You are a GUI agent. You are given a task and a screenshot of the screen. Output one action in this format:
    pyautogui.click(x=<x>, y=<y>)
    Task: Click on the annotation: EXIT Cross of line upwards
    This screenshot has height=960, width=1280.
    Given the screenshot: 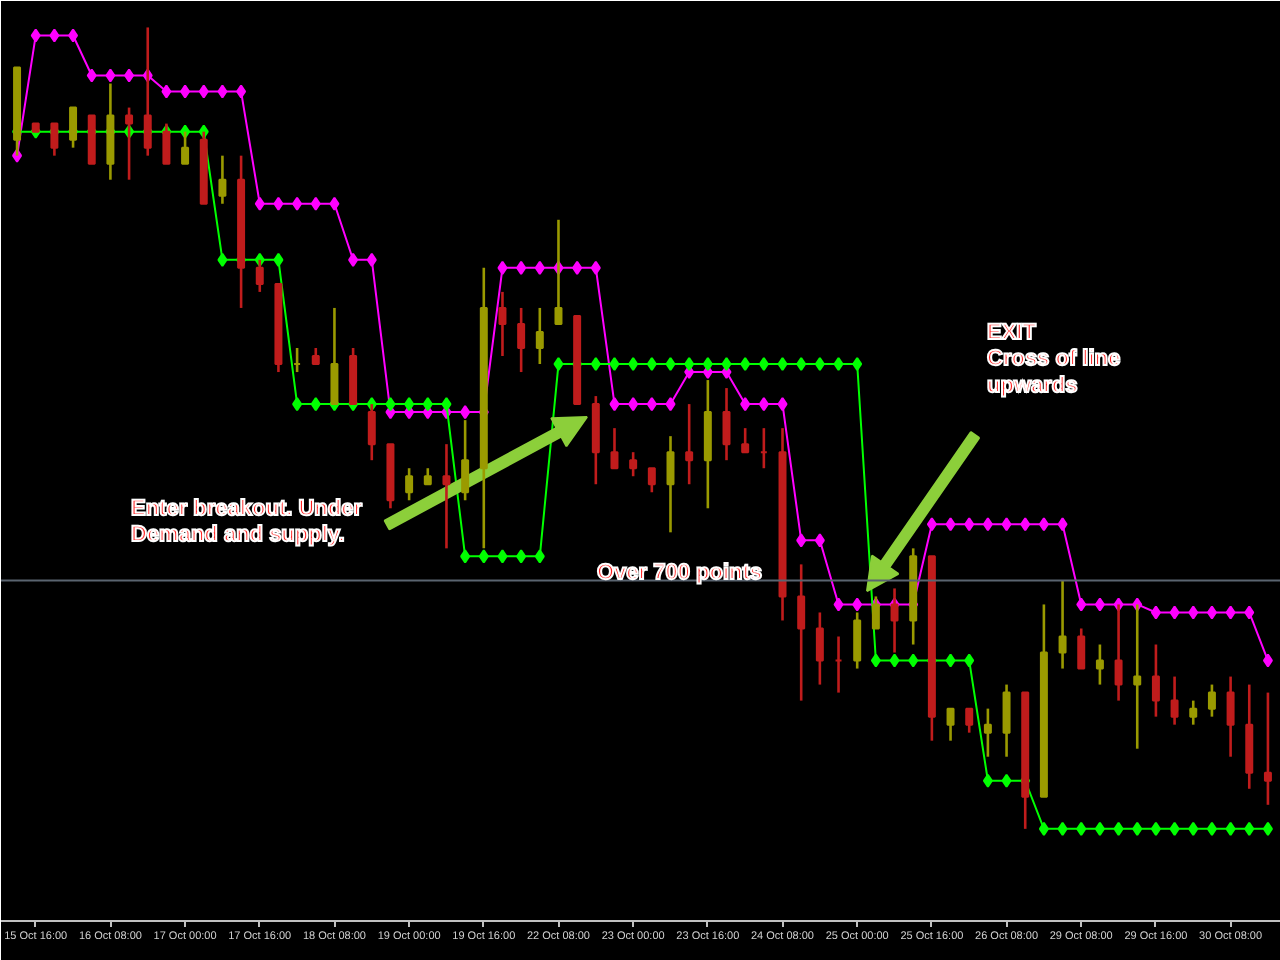 What is the action you would take?
    pyautogui.click(x=1054, y=359)
    